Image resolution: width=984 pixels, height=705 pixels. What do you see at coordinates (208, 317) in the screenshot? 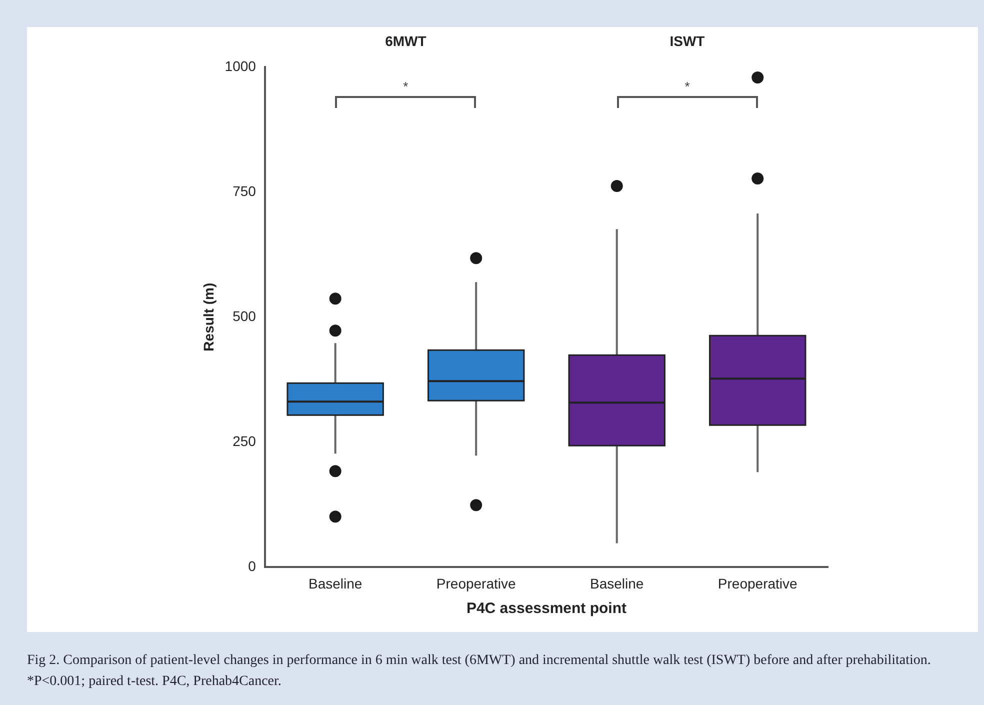
I see `y-axis-title: Result (m)` at bounding box center [208, 317].